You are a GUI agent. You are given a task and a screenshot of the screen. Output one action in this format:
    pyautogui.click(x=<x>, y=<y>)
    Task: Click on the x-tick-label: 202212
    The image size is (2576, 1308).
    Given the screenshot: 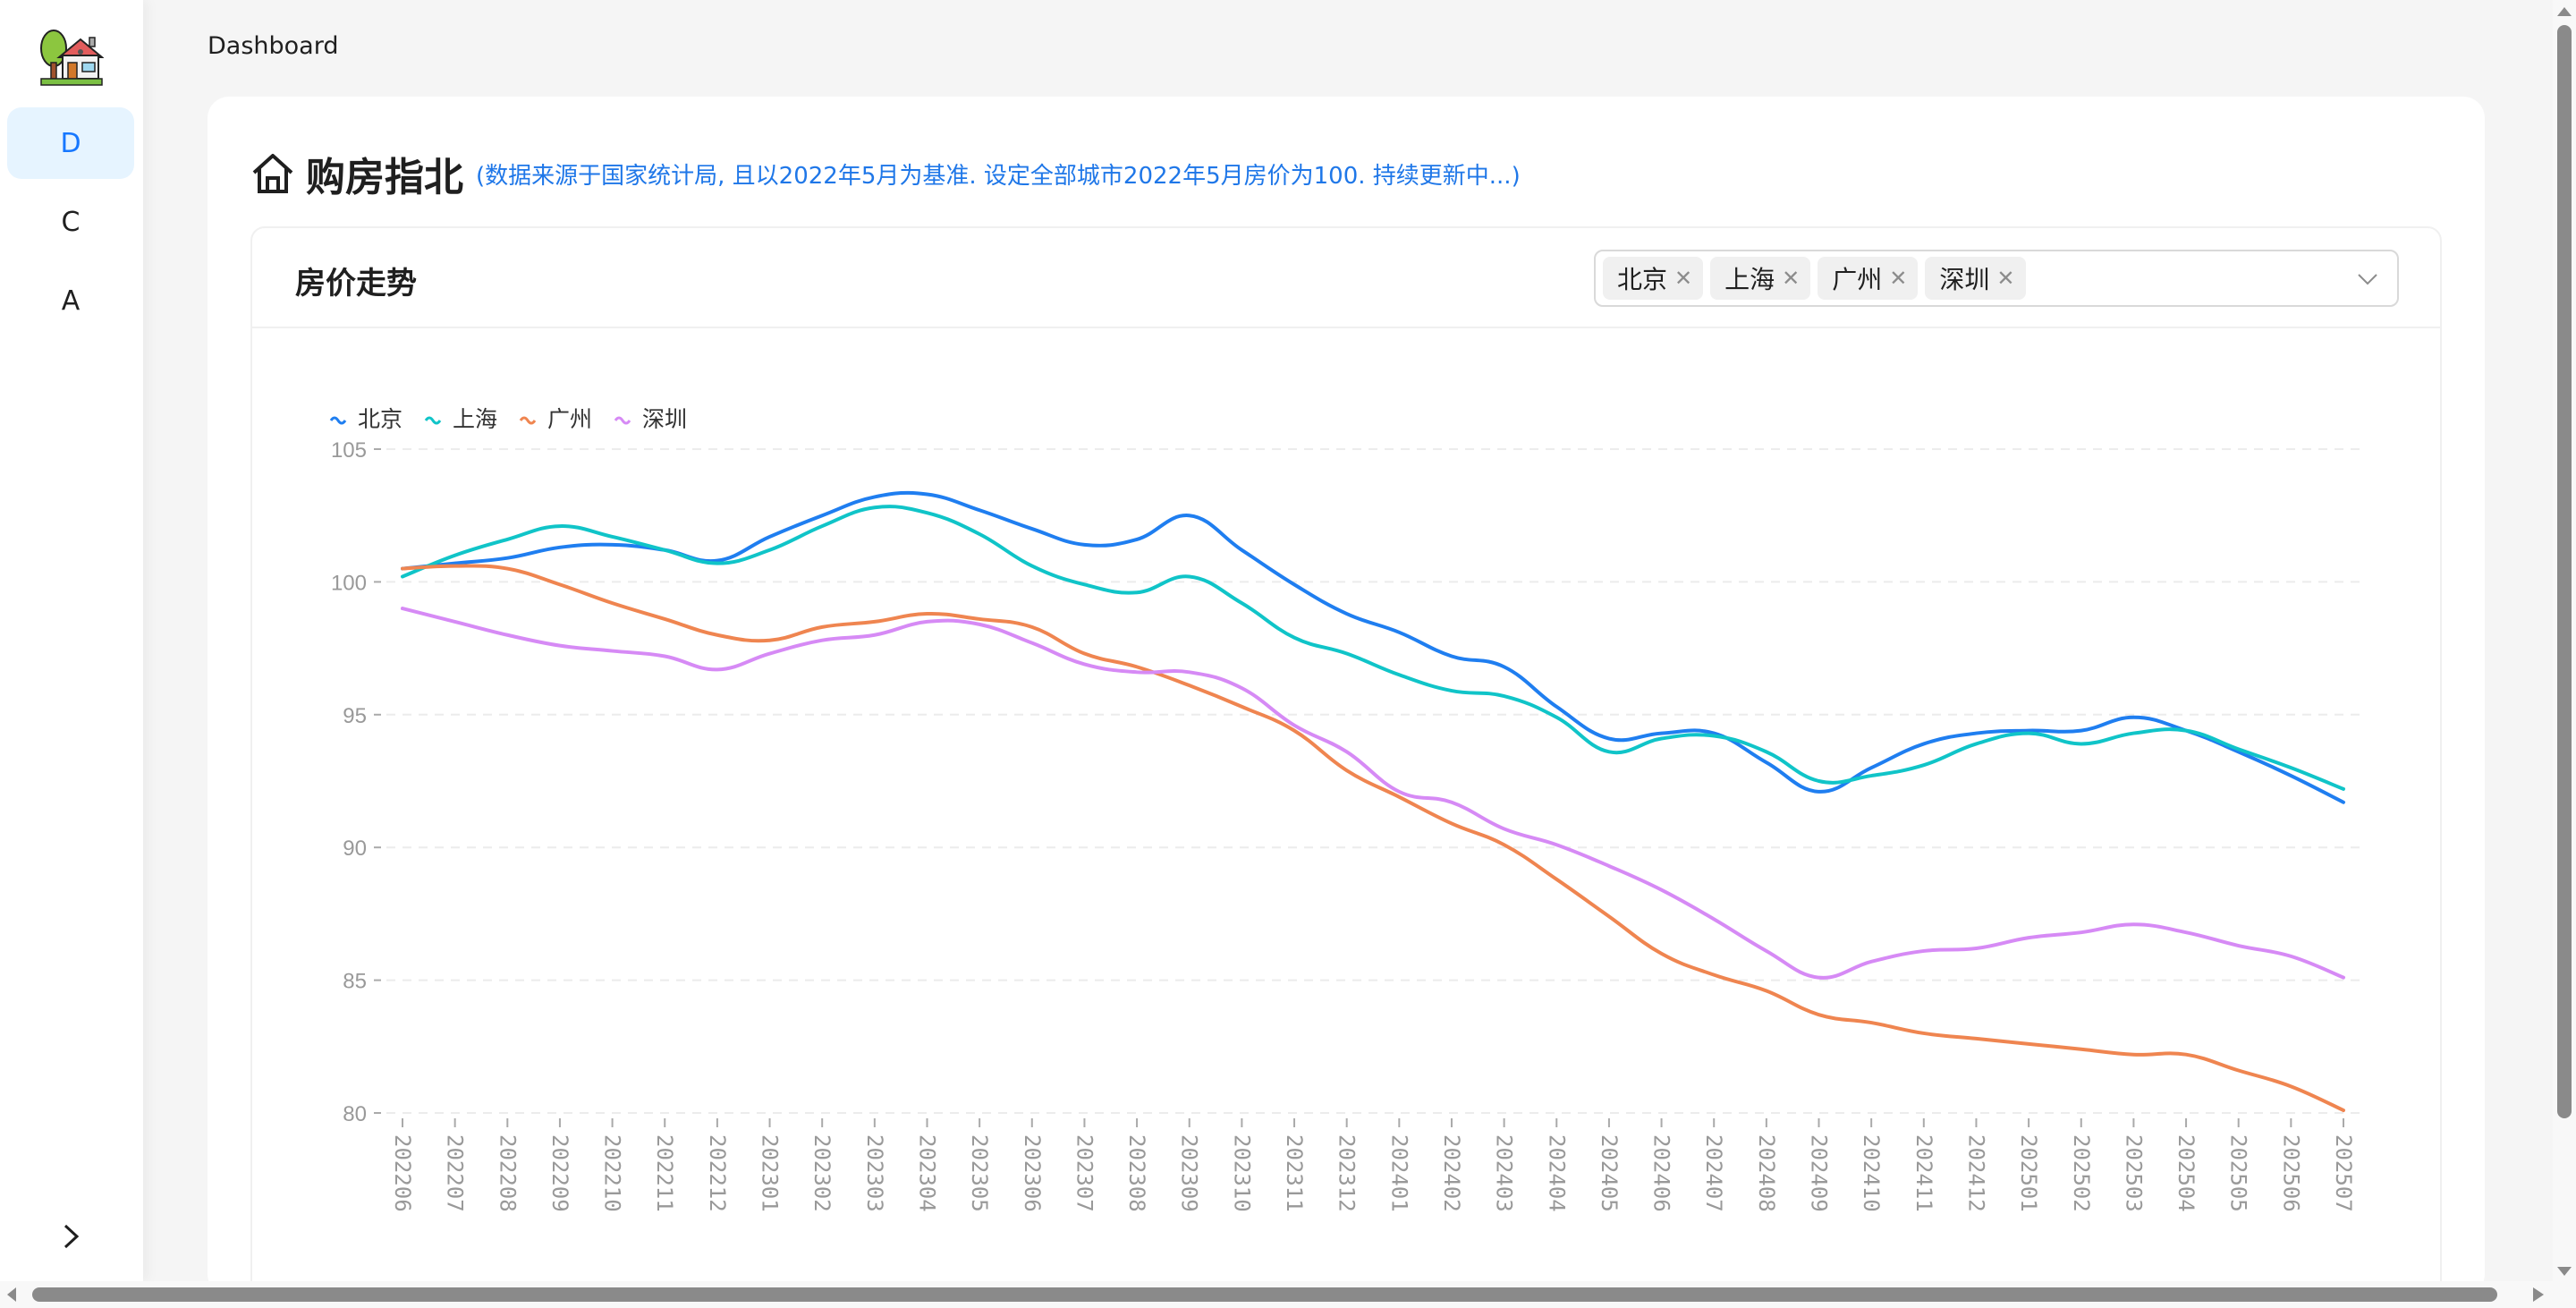 What is the action you would take?
    pyautogui.click(x=717, y=1173)
    